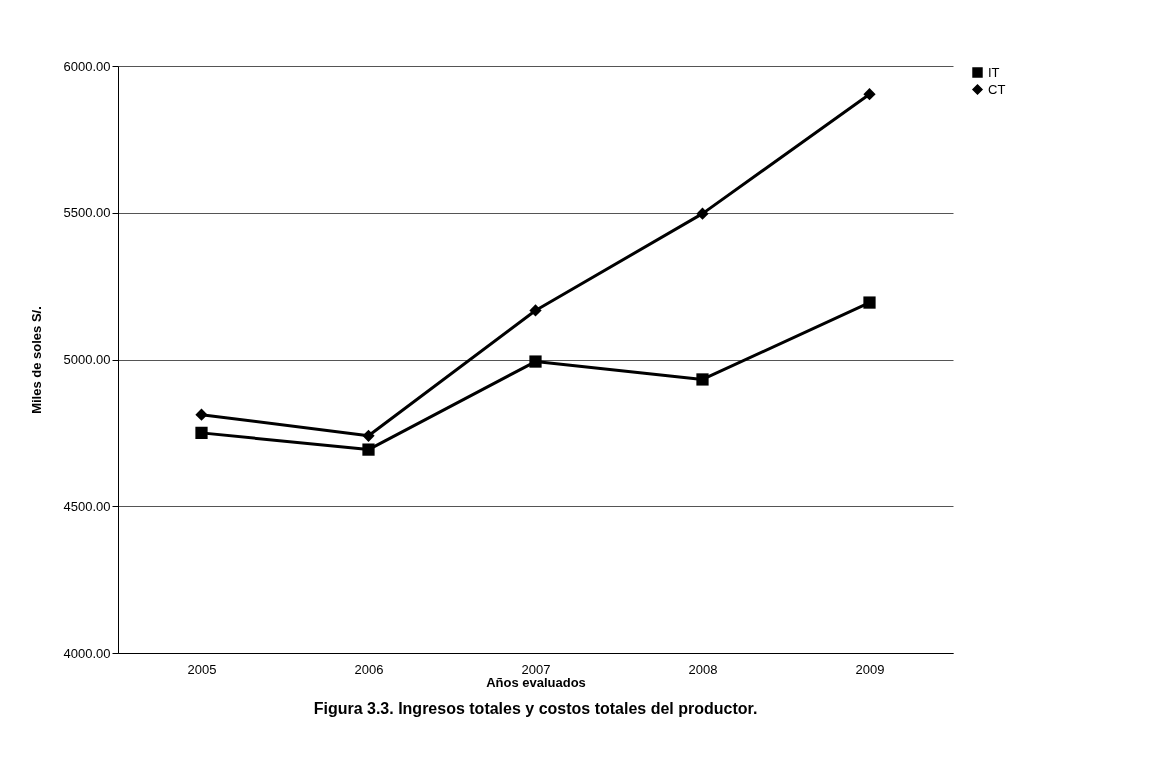  What do you see at coordinates (997, 89) in the screenshot?
I see `legend-label: CT` at bounding box center [997, 89].